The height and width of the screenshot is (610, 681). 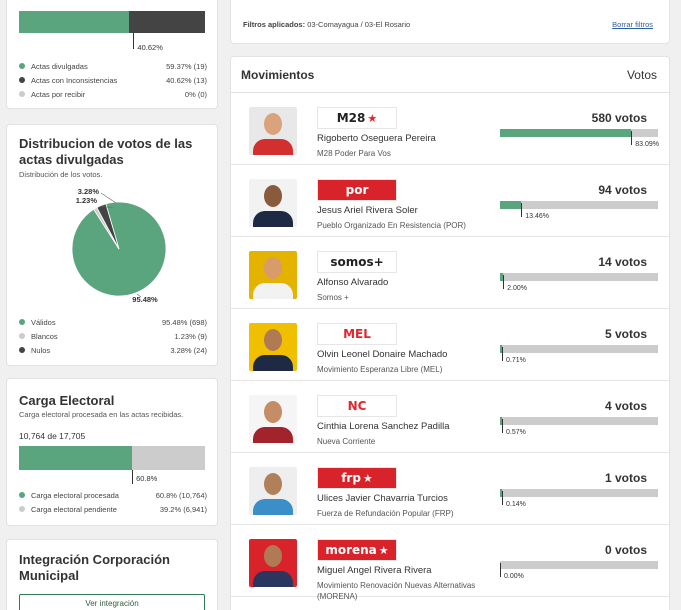 What do you see at coordinates (108, 226) in the screenshot?
I see `pie-slice-nulos` at bounding box center [108, 226].